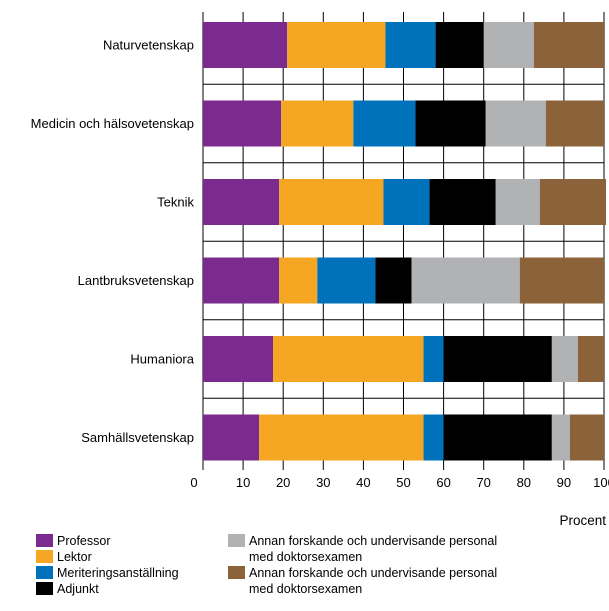 This screenshot has height=611, width=609. I want to click on x-tick-40: 40, so click(363, 482).